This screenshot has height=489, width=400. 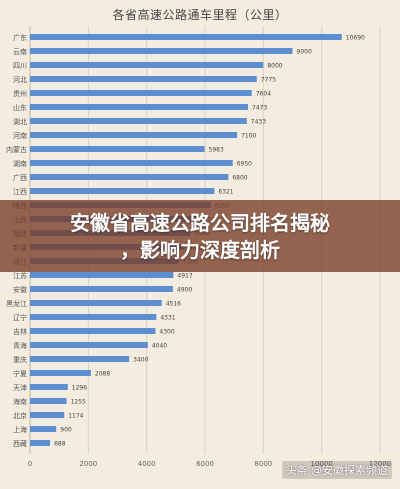 I want to click on y-tick-label: 山东, so click(x=20, y=107).